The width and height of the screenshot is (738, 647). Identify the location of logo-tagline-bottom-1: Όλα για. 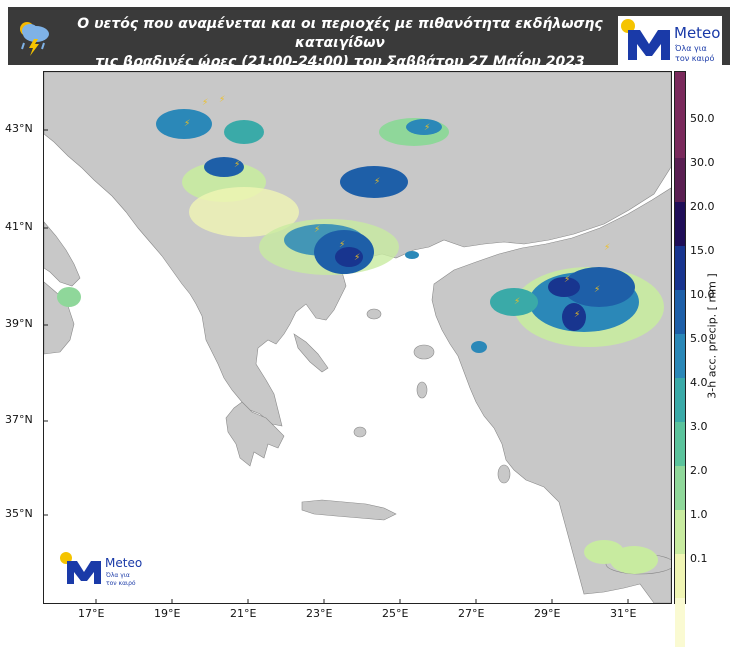
(118, 575).